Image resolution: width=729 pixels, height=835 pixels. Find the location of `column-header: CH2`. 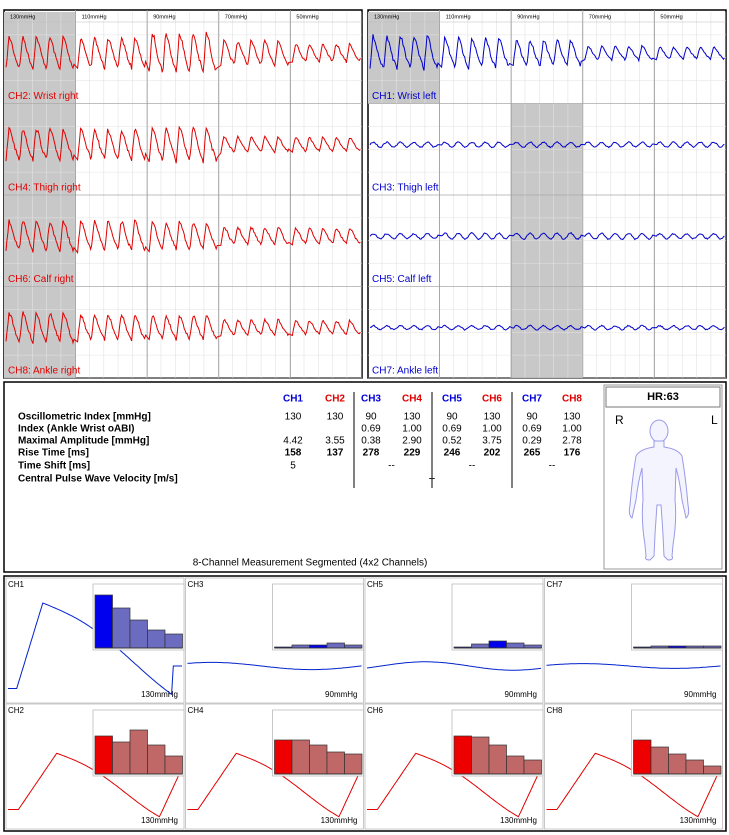

column-header: CH2 is located at coordinates (335, 399).